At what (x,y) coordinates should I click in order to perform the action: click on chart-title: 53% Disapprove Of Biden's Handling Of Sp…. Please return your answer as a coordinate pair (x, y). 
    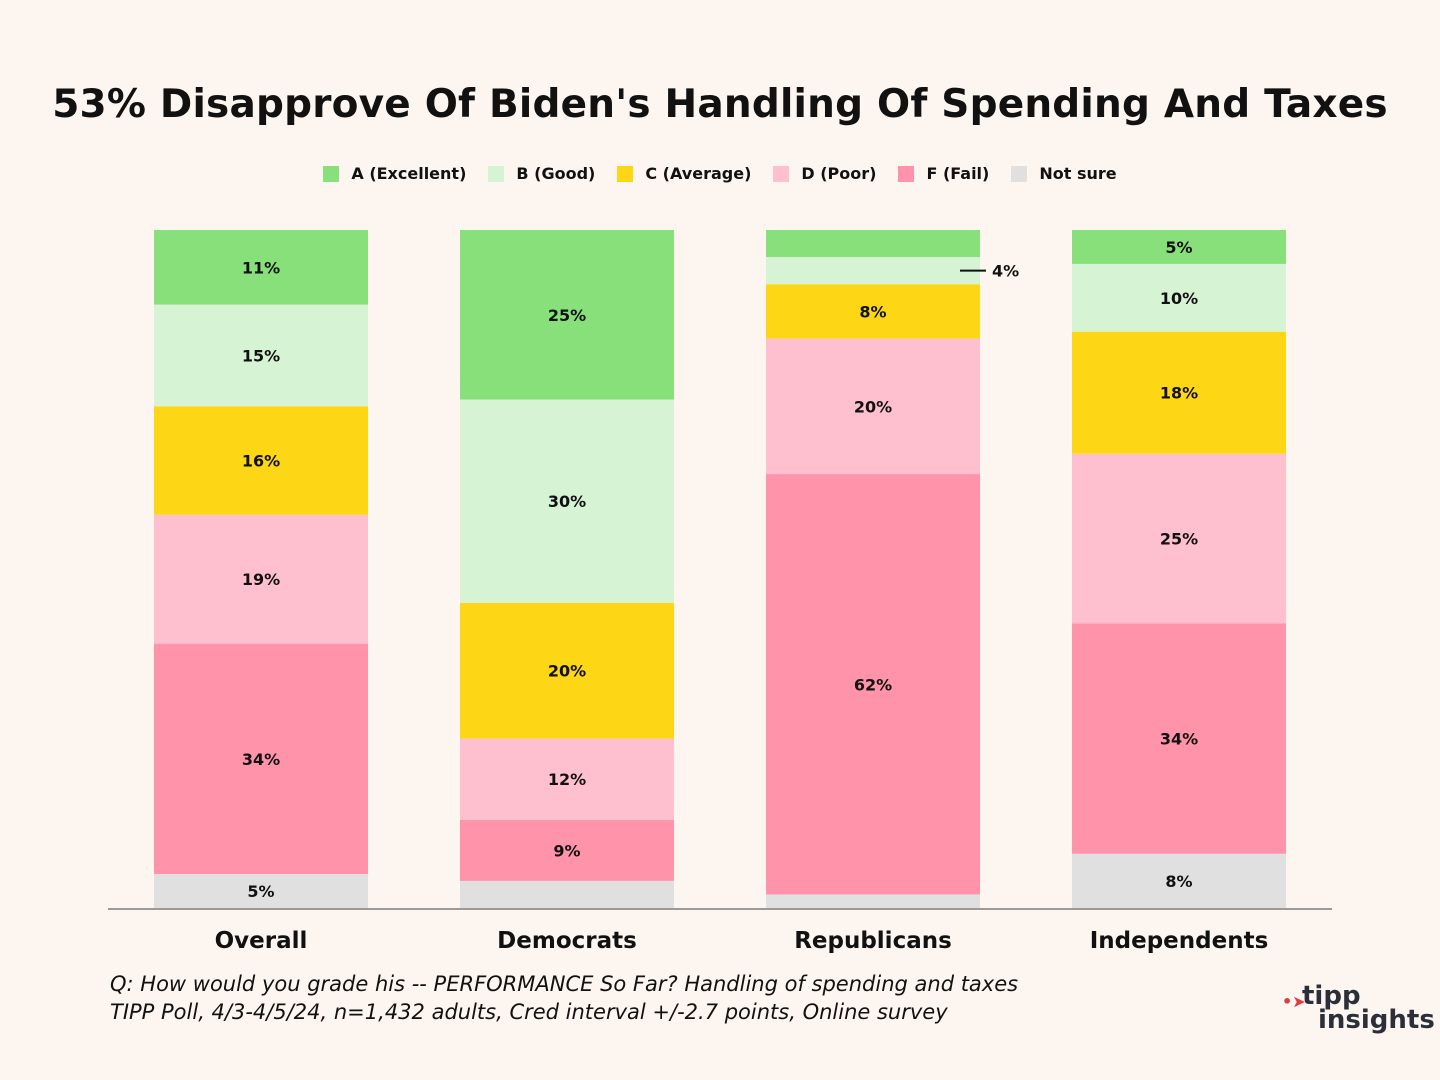
    Looking at the image, I should click on (720, 104).